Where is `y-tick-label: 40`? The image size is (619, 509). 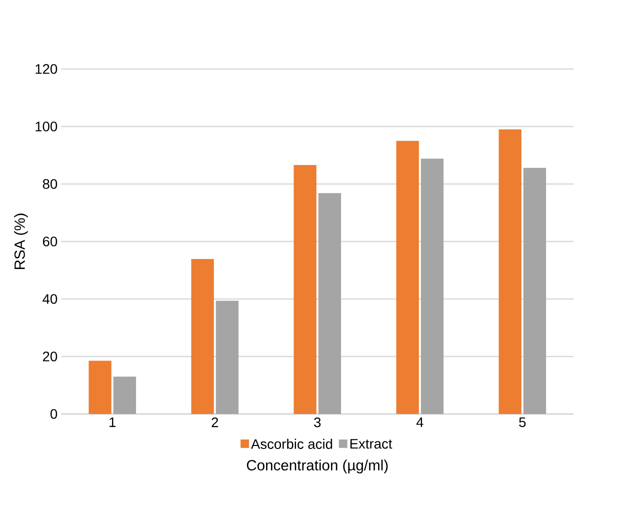 y-tick-label: 40 is located at coordinates (50, 299).